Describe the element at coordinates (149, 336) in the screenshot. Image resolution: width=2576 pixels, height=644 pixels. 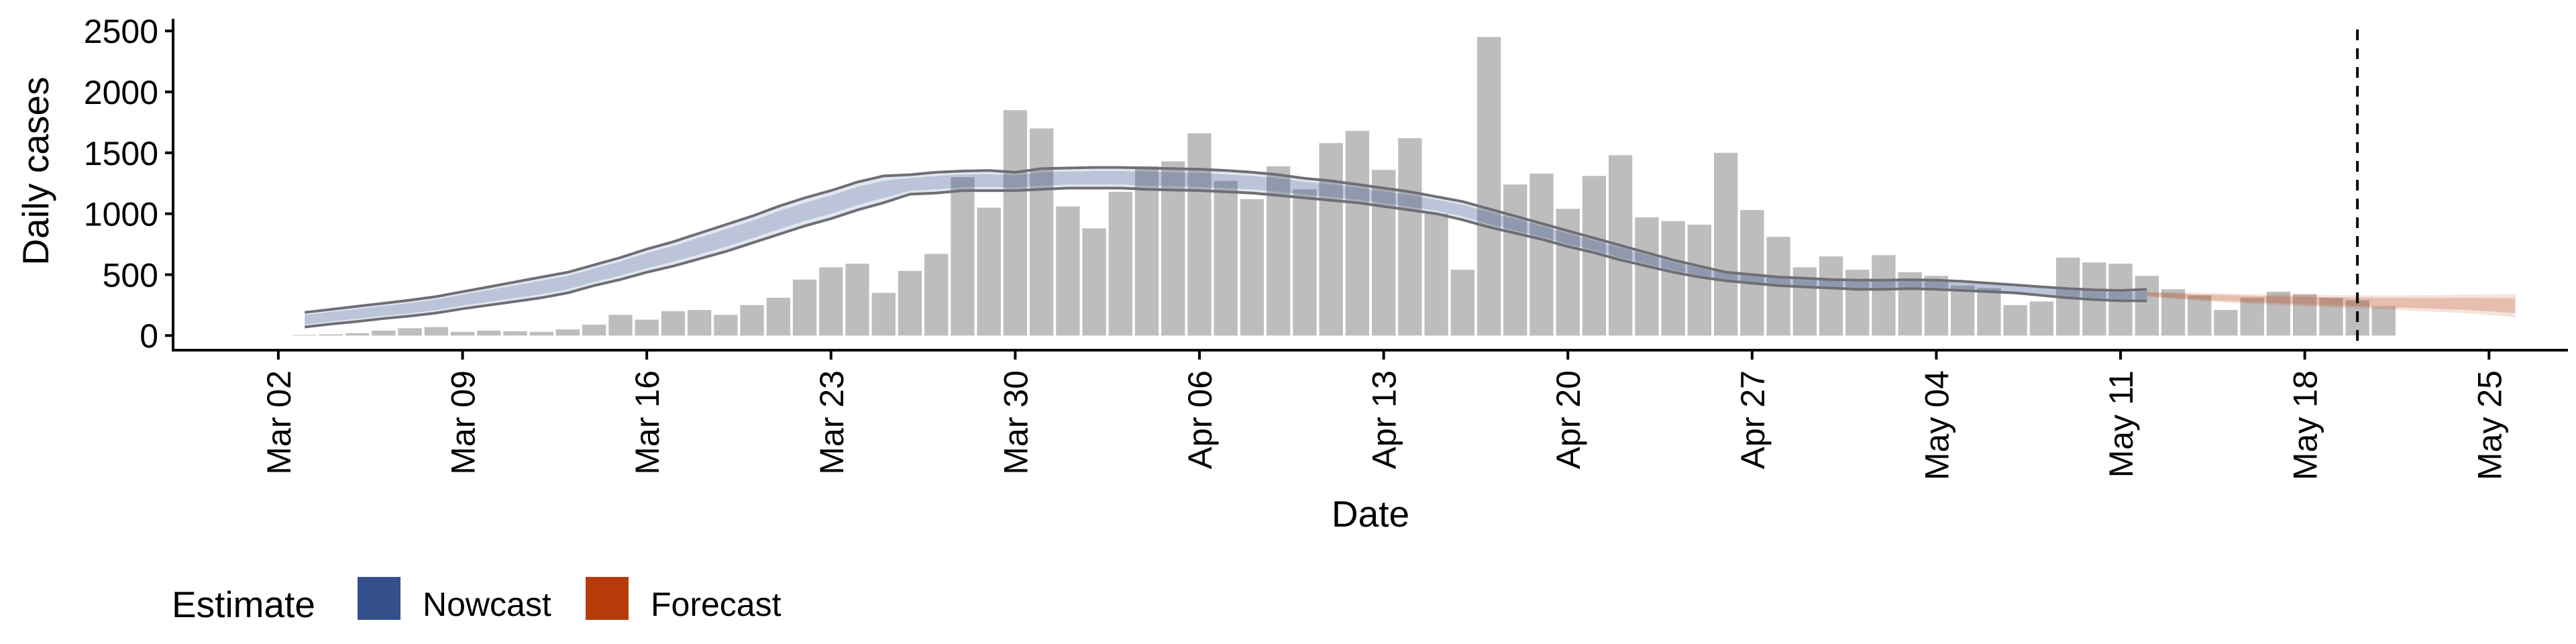
I see `y-tick-label: 0` at that location.